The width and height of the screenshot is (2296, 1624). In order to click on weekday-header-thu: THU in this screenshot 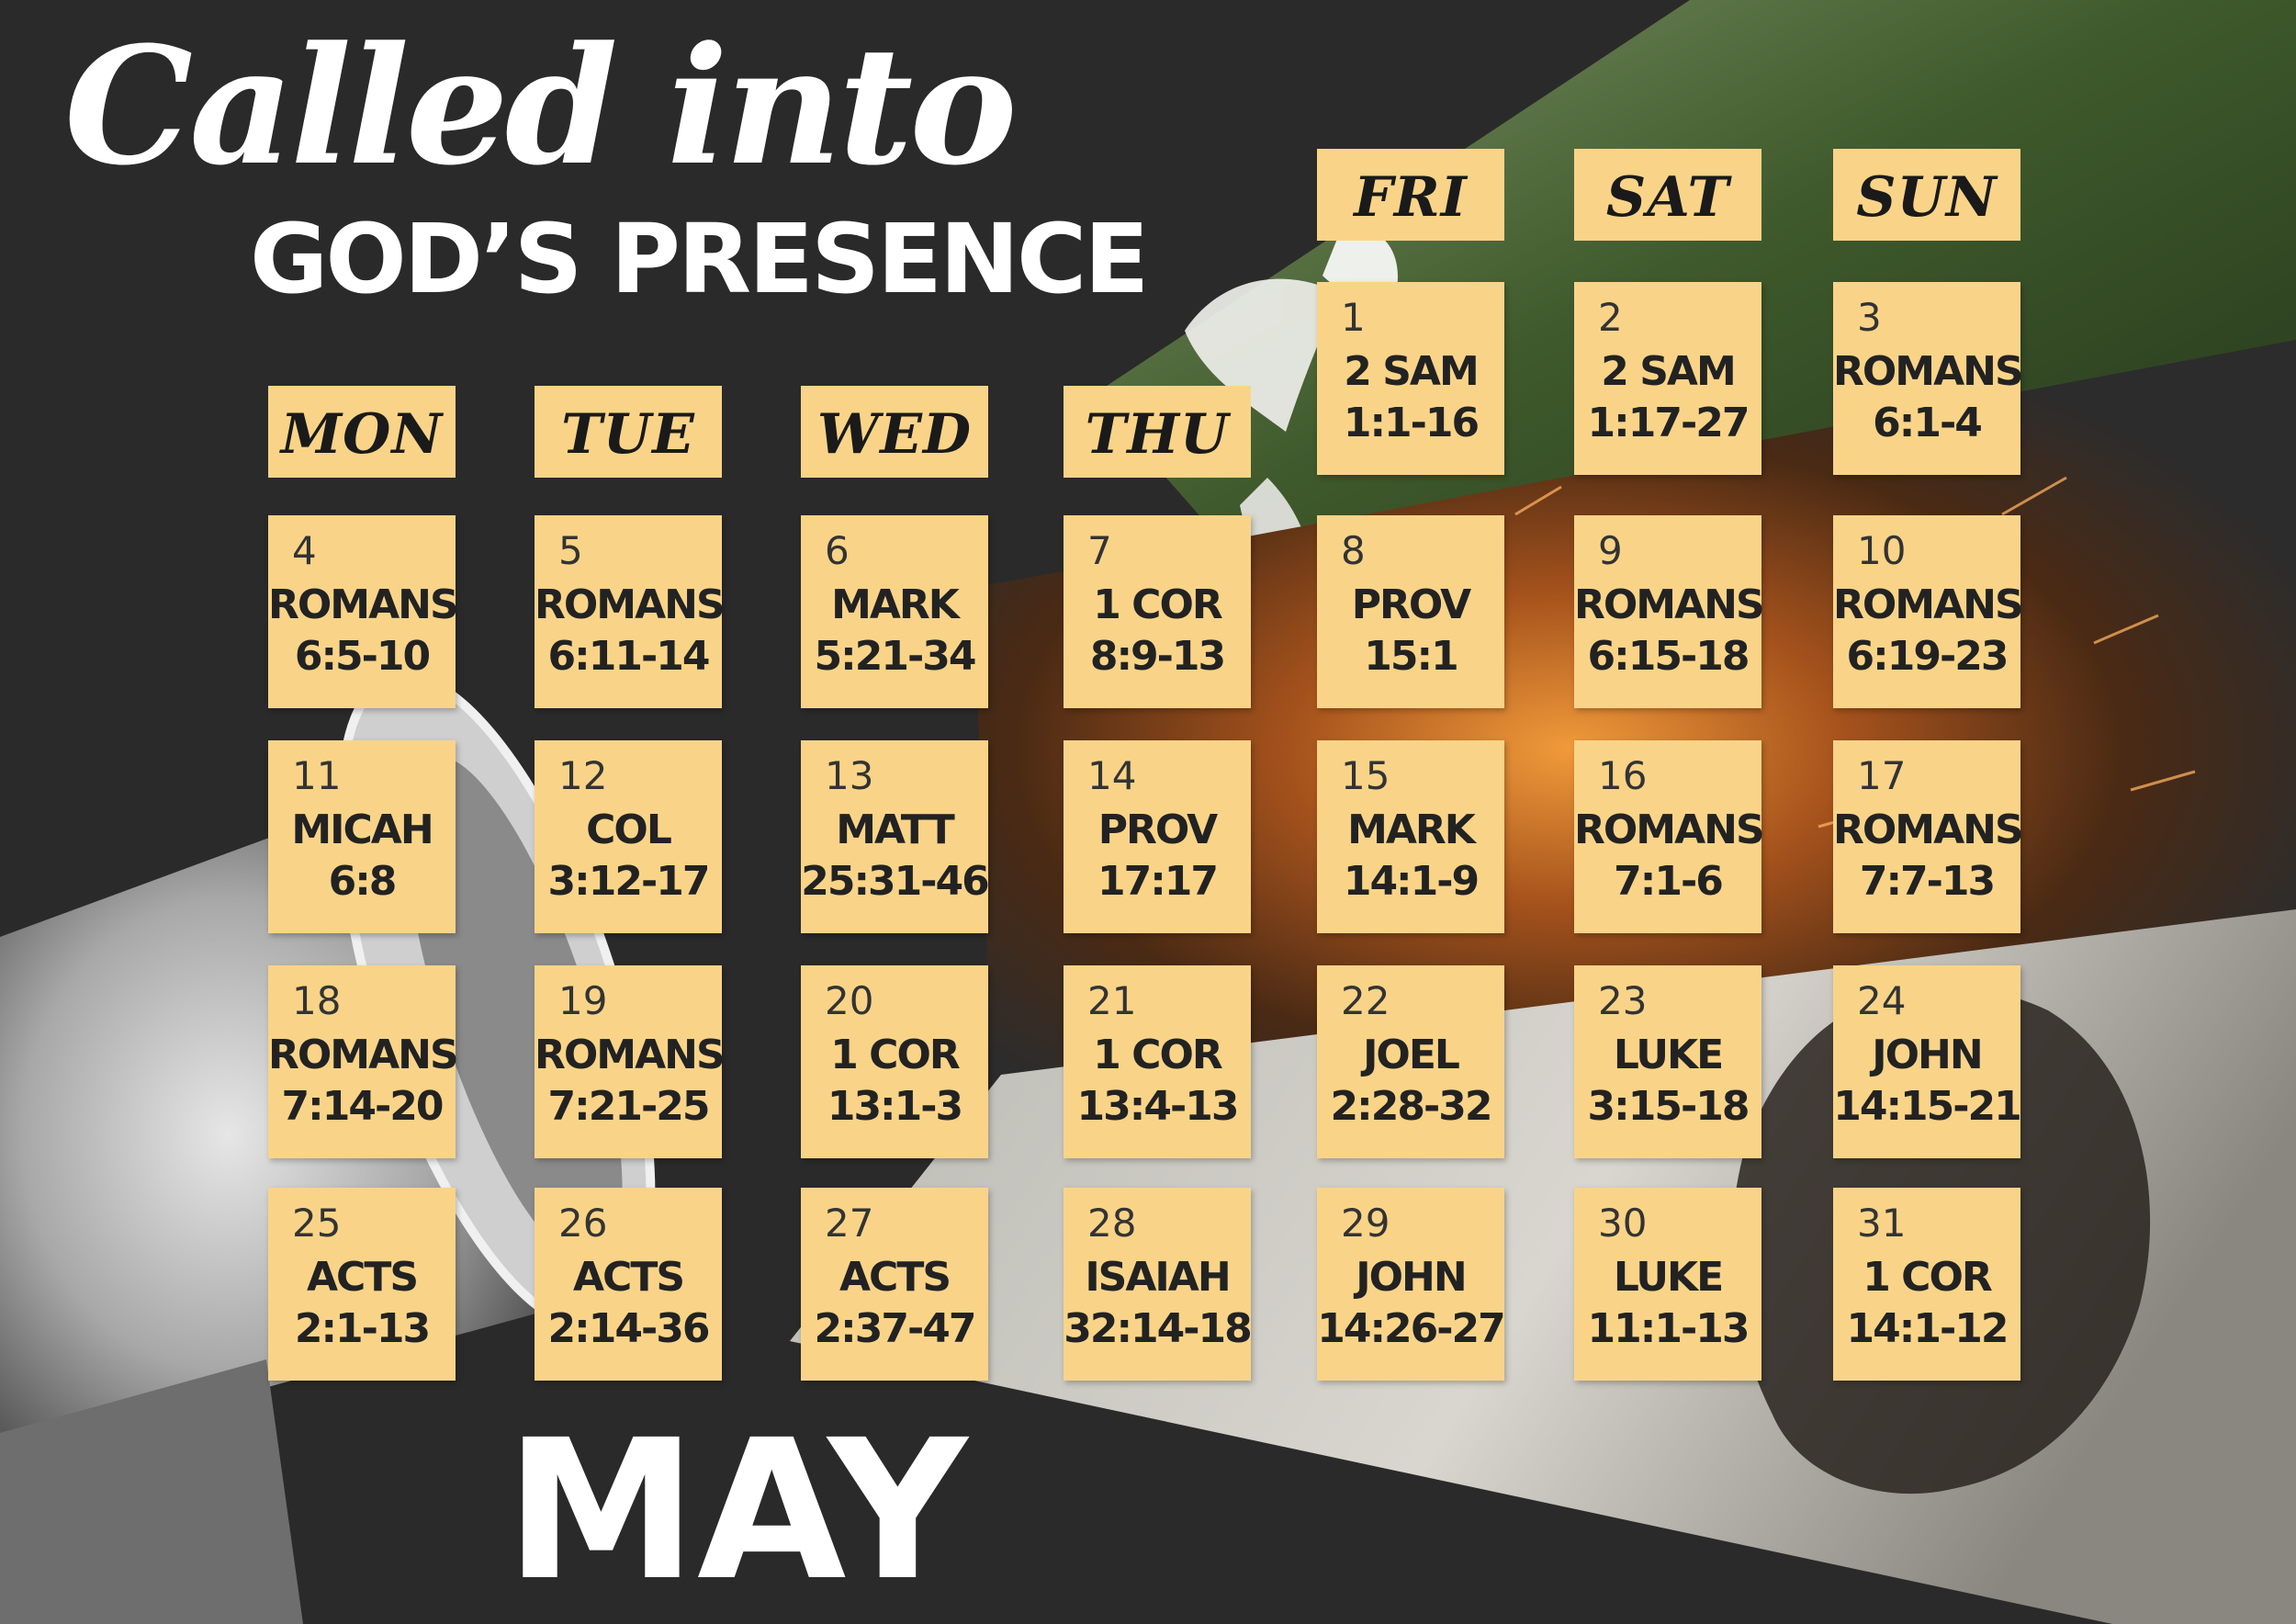, I will do `click(1157, 432)`.